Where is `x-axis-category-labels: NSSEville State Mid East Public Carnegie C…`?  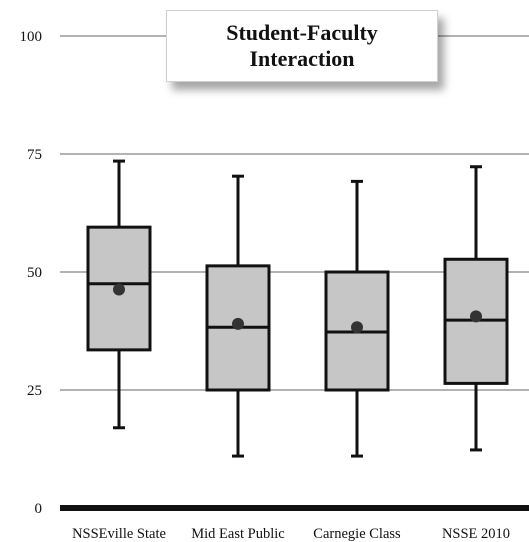 x-axis-category-labels: NSSEville State Mid East Public Carnegie C… is located at coordinates (291, 534).